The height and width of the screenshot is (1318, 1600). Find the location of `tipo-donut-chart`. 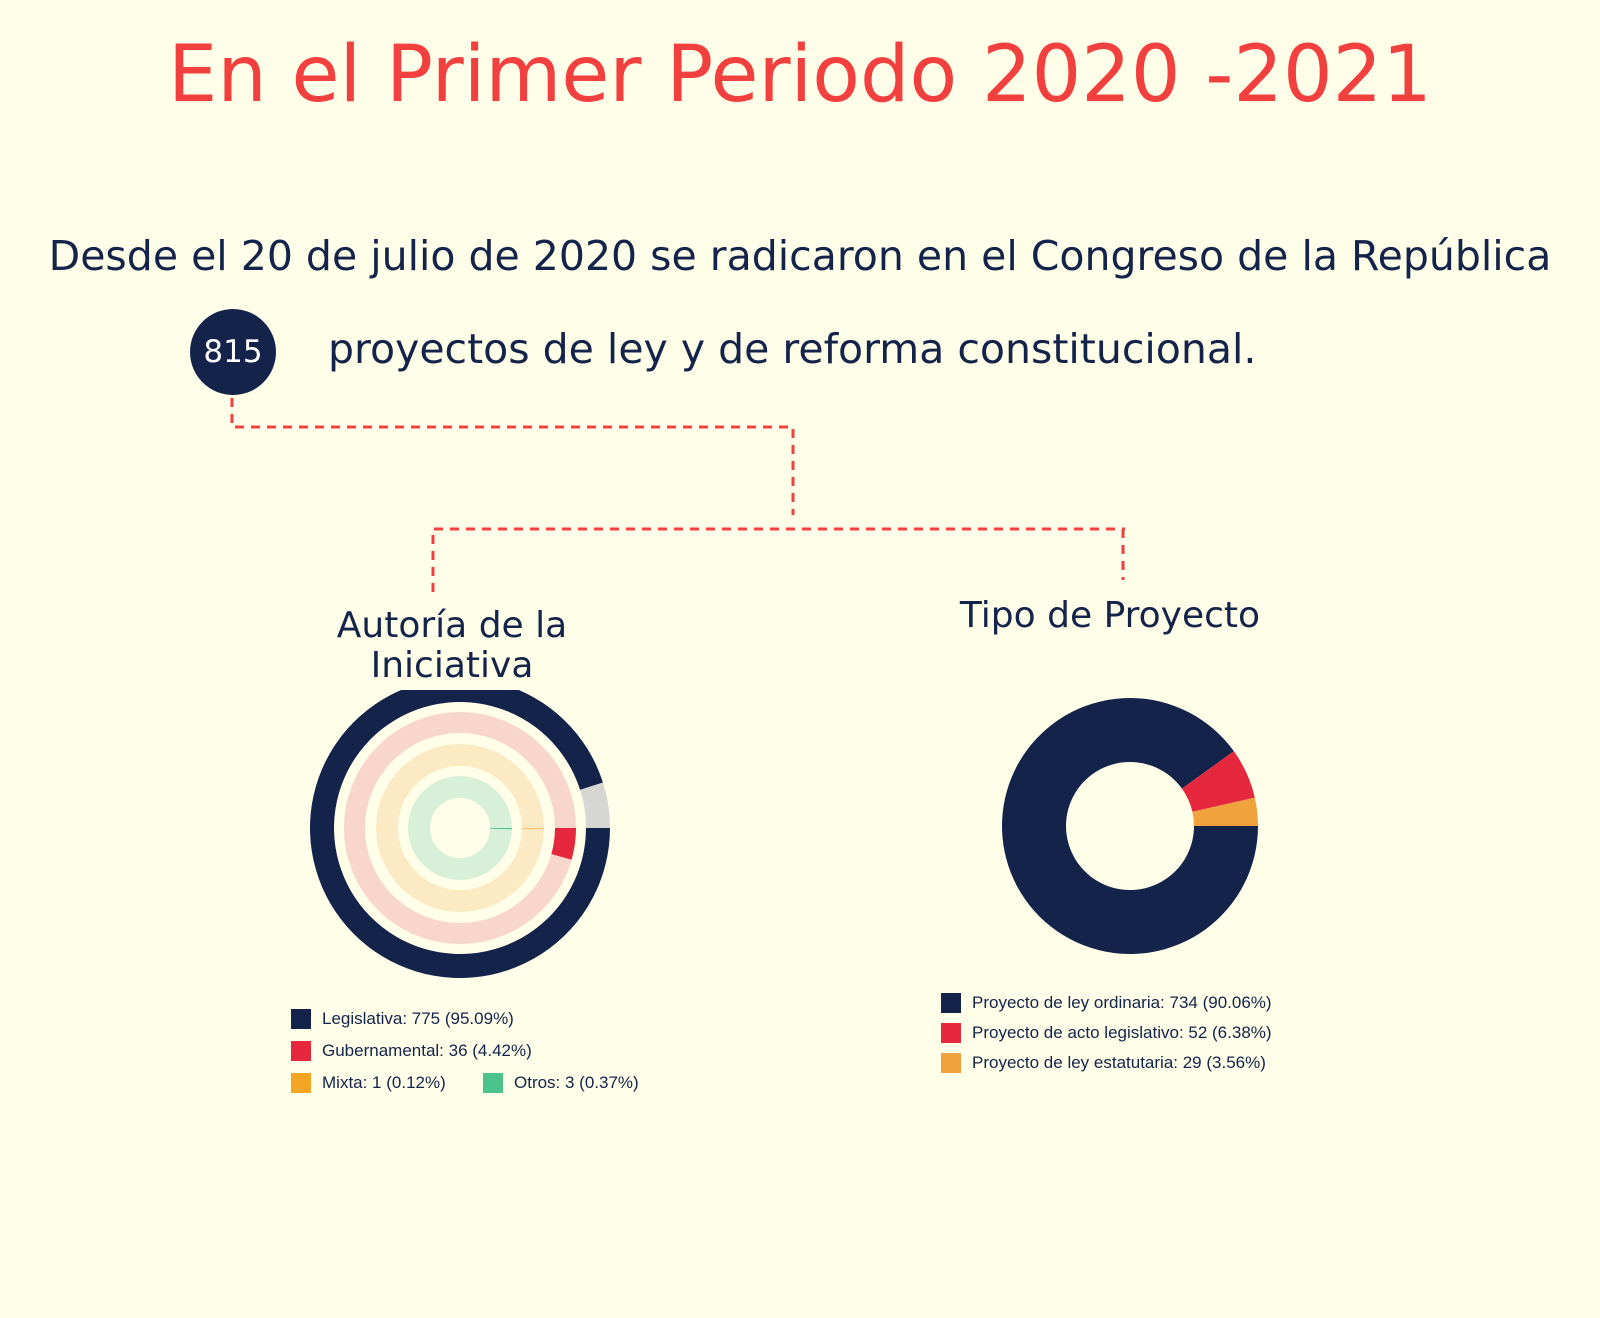

tipo-donut-chart is located at coordinates (1130, 826).